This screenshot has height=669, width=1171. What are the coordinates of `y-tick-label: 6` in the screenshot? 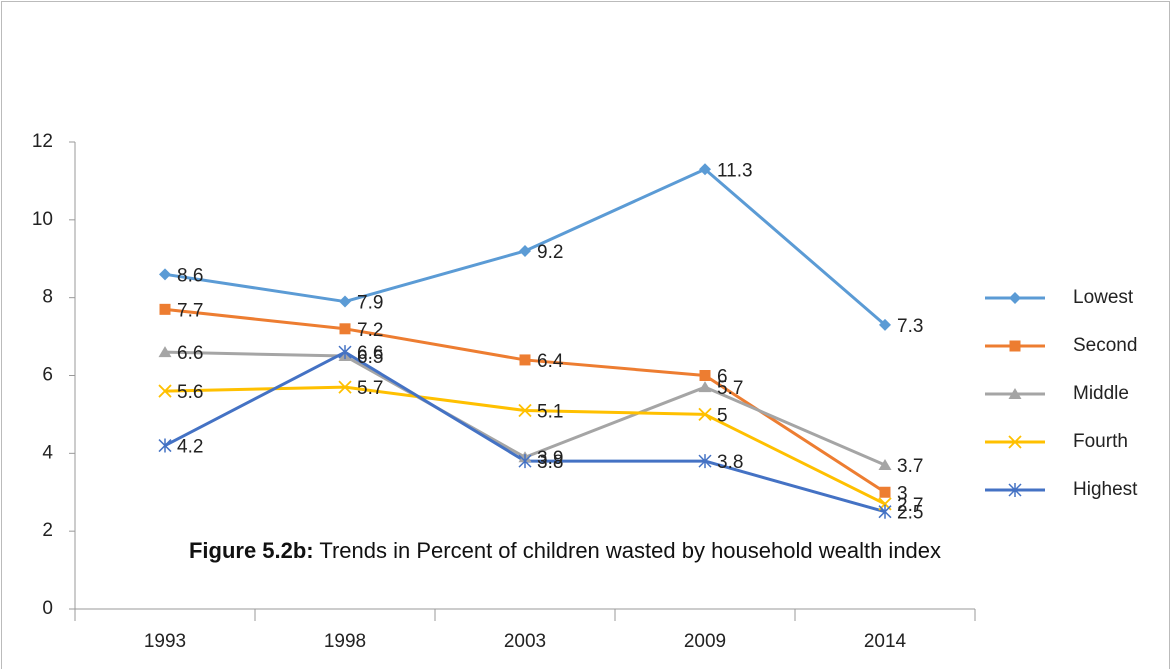 It's located at (47, 375).